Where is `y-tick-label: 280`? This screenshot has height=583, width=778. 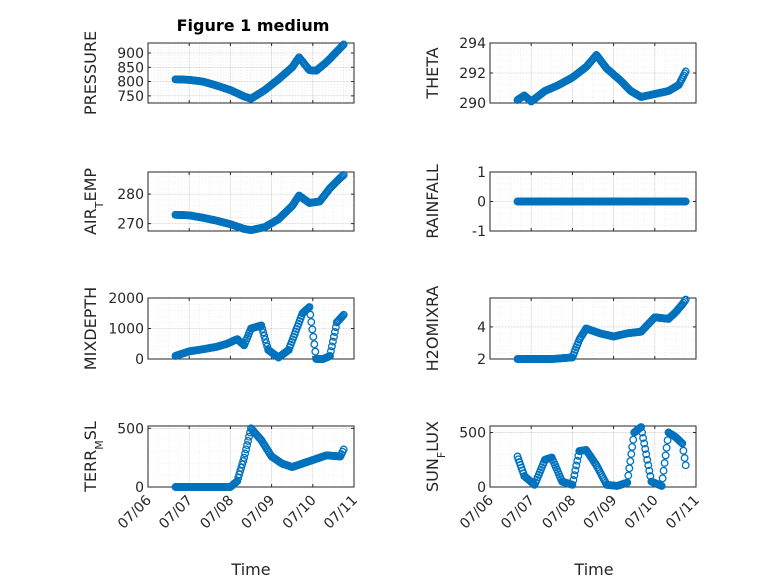 y-tick-label: 280 is located at coordinates (130, 195).